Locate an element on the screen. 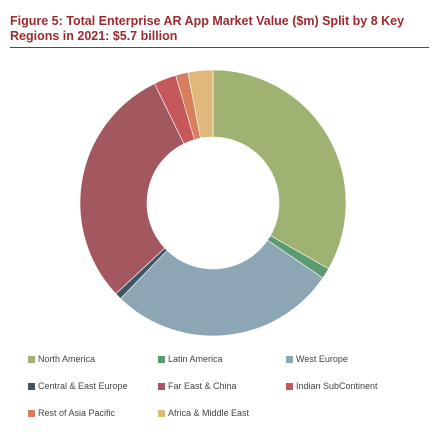 This screenshot has height=437, width=437. slice-west-europe is located at coordinates (222, 288).